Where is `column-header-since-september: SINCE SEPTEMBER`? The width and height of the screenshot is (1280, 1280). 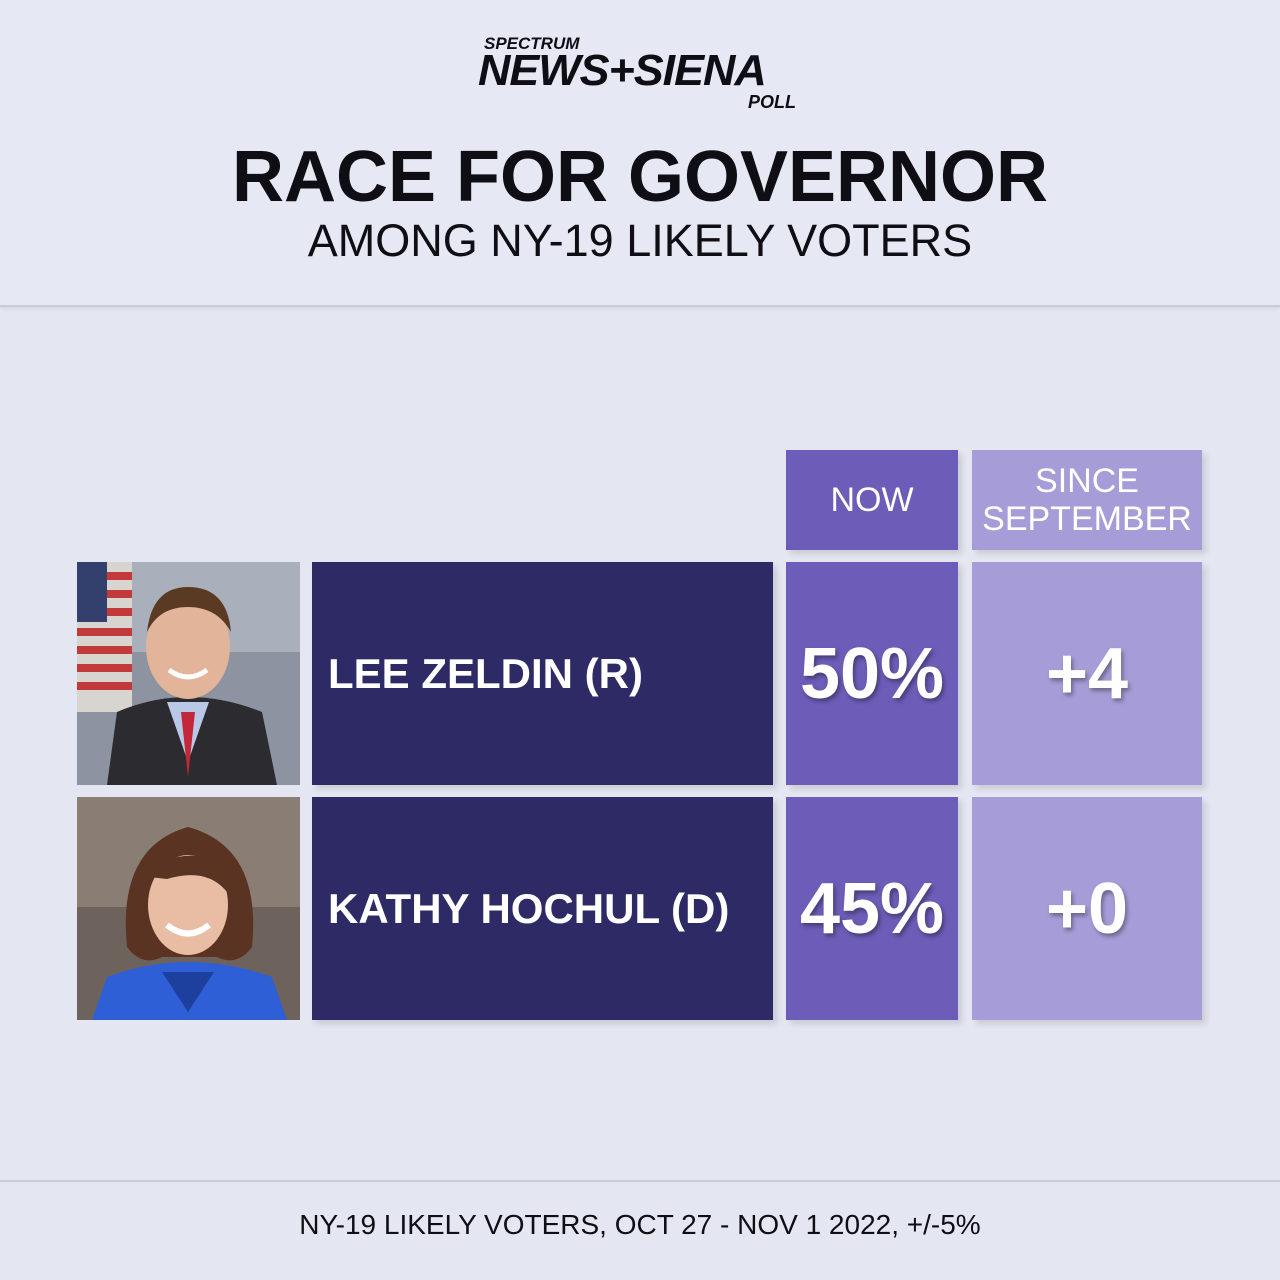 column-header-since-september: SINCE SEPTEMBER is located at coordinates (1087, 500).